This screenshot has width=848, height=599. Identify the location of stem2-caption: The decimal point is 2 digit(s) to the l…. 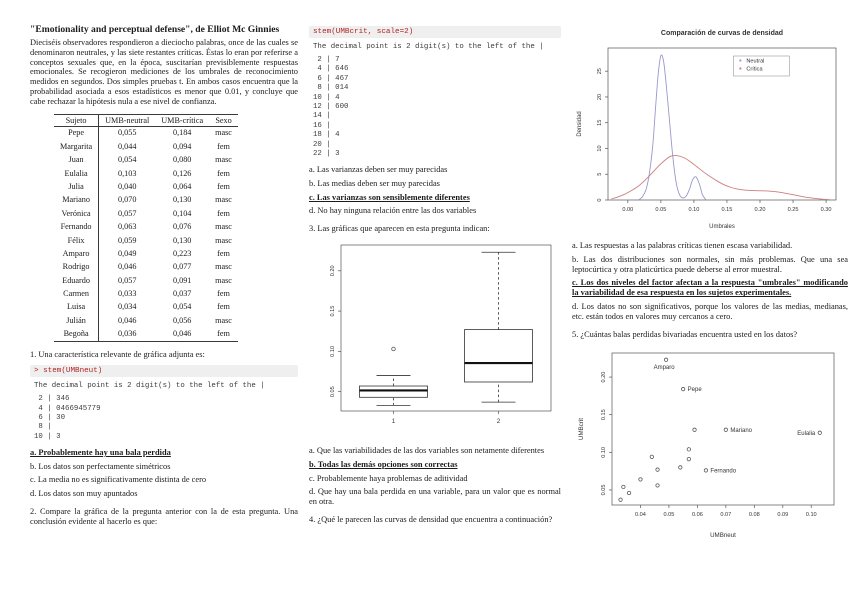
(428, 47).